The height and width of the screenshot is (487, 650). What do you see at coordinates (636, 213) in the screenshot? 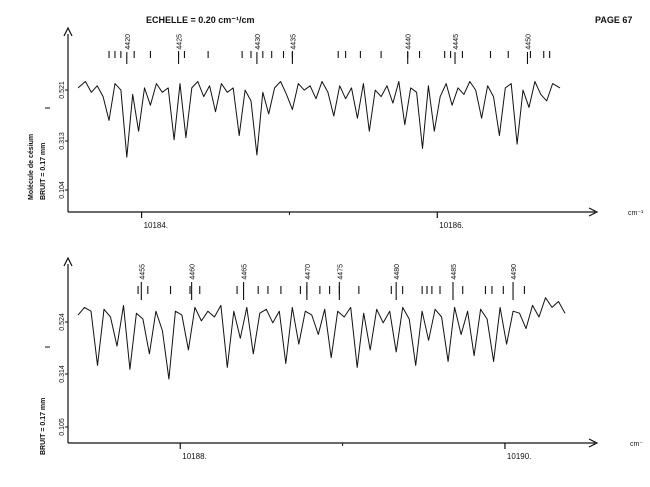
I see `panel1-x-unit-label: cm⁻¹` at bounding box center [636, 213].